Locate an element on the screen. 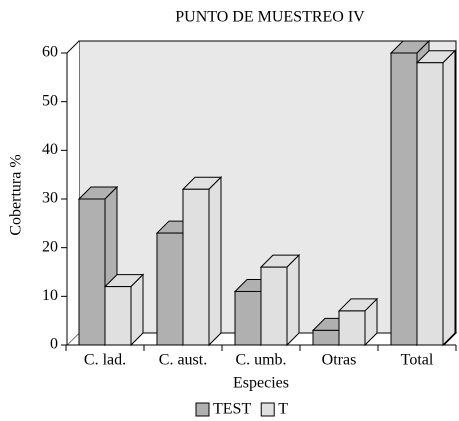 This screenshot has width=459, height=421. chart-title: PUNTO DE MUESTREO IV is located at coordinates (270, 17).